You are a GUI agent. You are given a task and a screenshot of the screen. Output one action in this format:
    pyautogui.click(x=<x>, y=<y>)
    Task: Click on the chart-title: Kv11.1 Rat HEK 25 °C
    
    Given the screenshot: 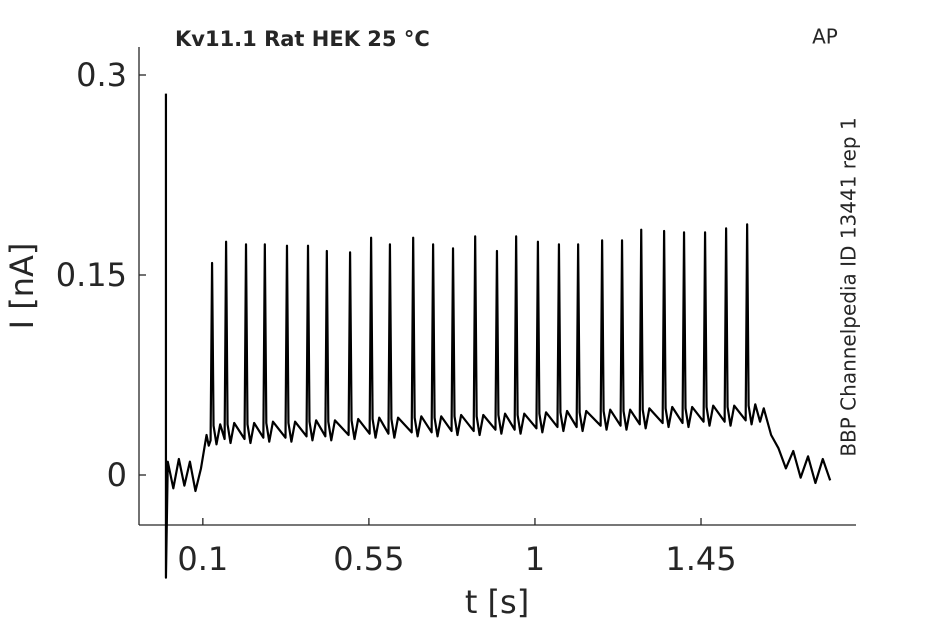 What is the action you would take?
    pyautogui.click(x=302, y=39)
    